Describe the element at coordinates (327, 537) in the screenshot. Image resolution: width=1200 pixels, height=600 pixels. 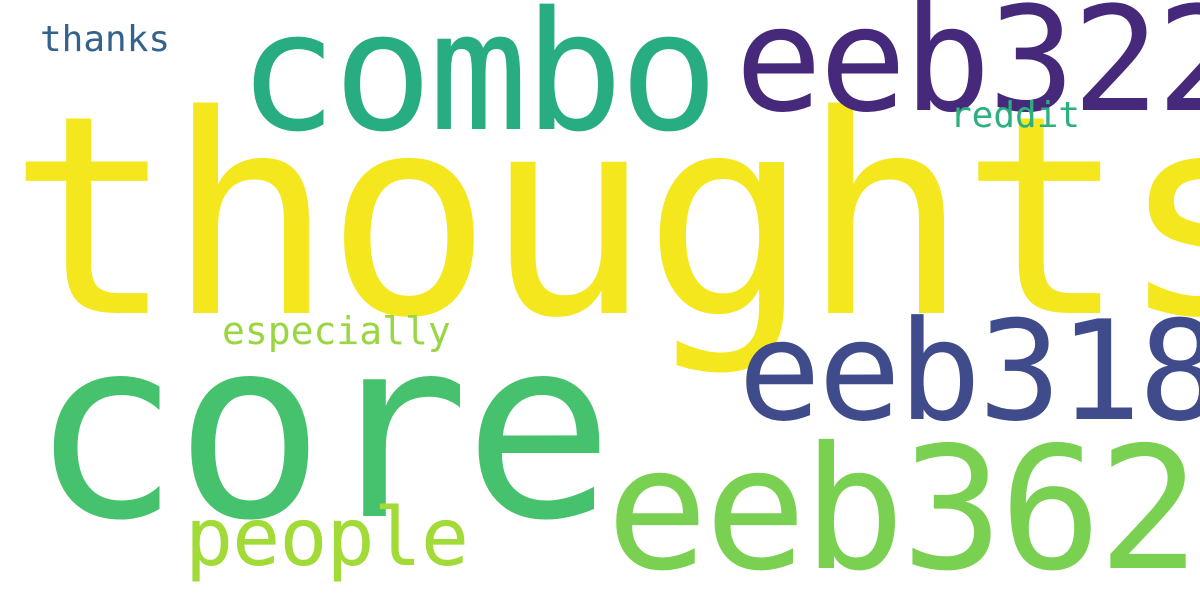
I see `word-people: people` at that location.